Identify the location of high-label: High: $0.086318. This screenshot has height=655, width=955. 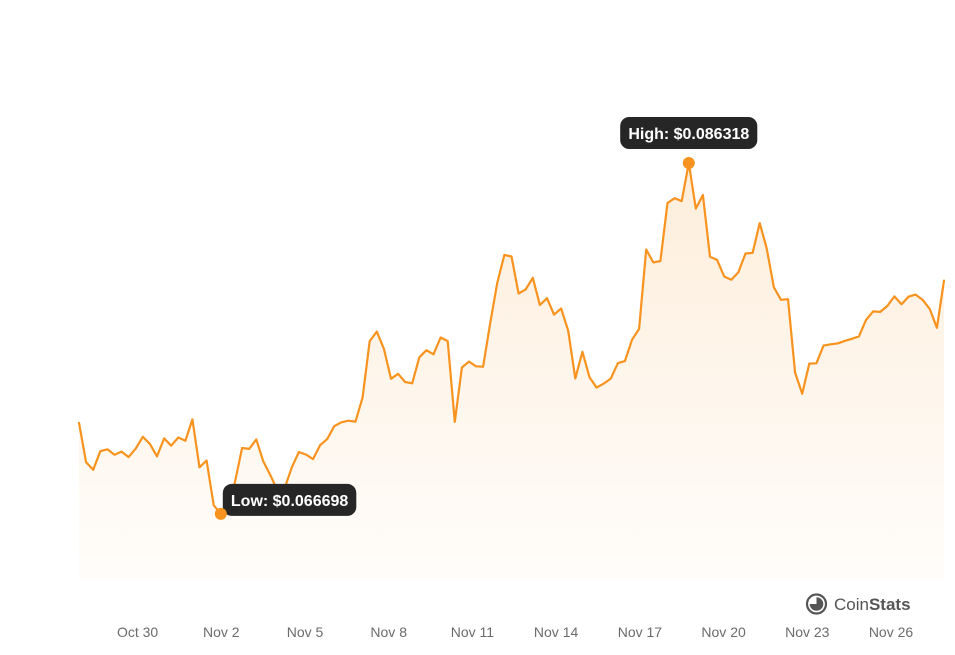
(688, 134).